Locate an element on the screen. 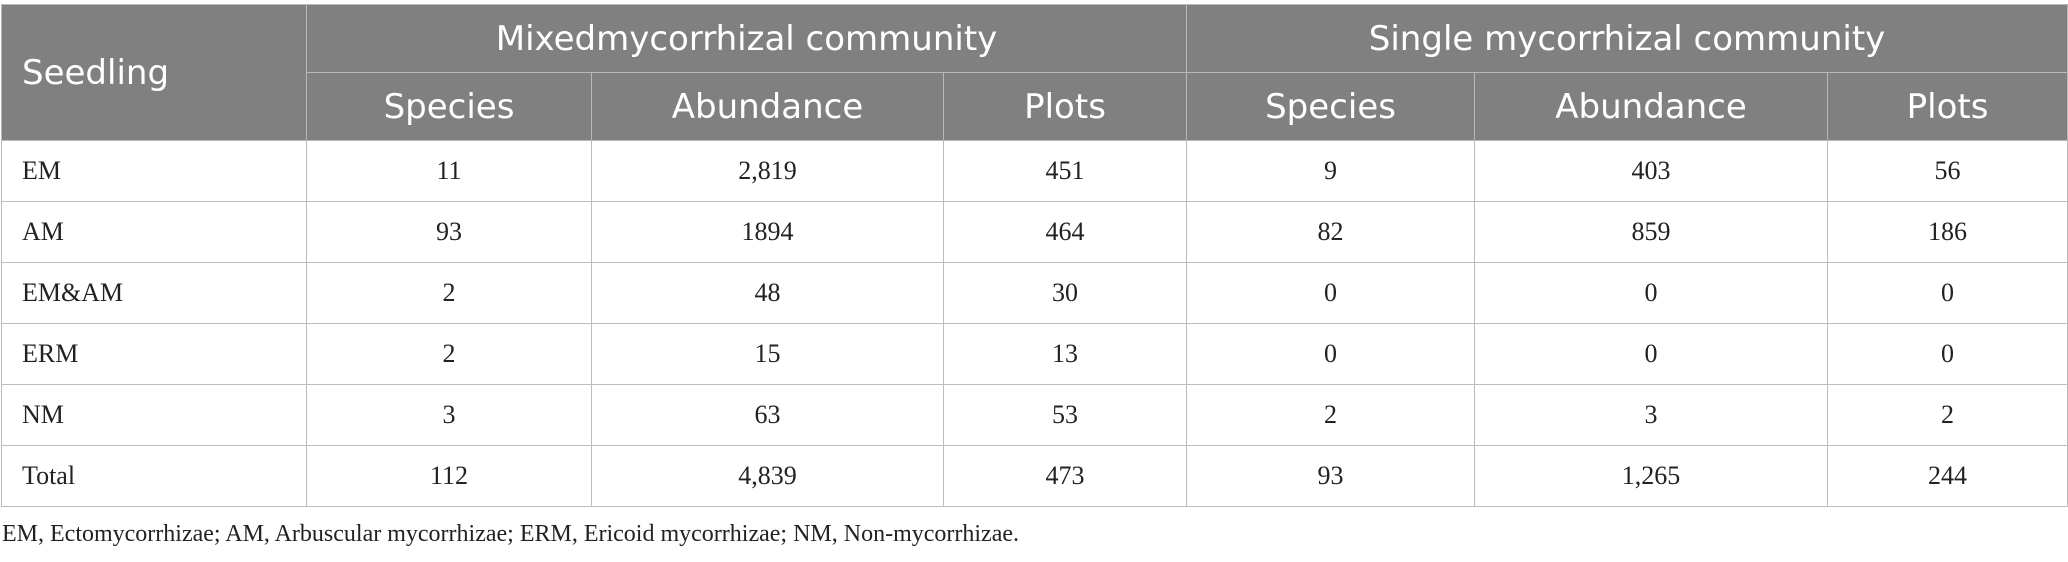 The image size is (2068, 562). table-cell: 82 is located at coordinates (1331, 232).